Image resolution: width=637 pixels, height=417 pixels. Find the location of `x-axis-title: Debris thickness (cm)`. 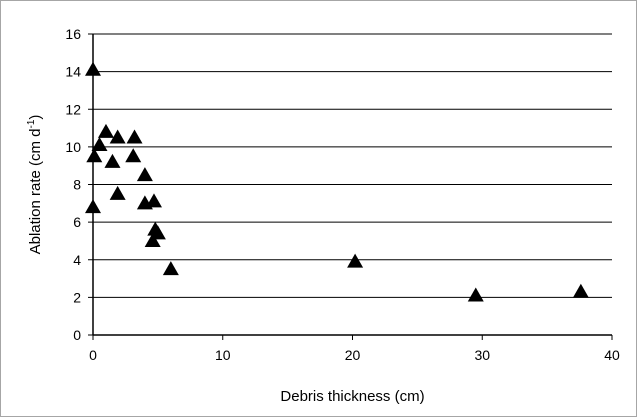

x-axis-title: Debris thickness (cm) is located at coordinates (352, 396).